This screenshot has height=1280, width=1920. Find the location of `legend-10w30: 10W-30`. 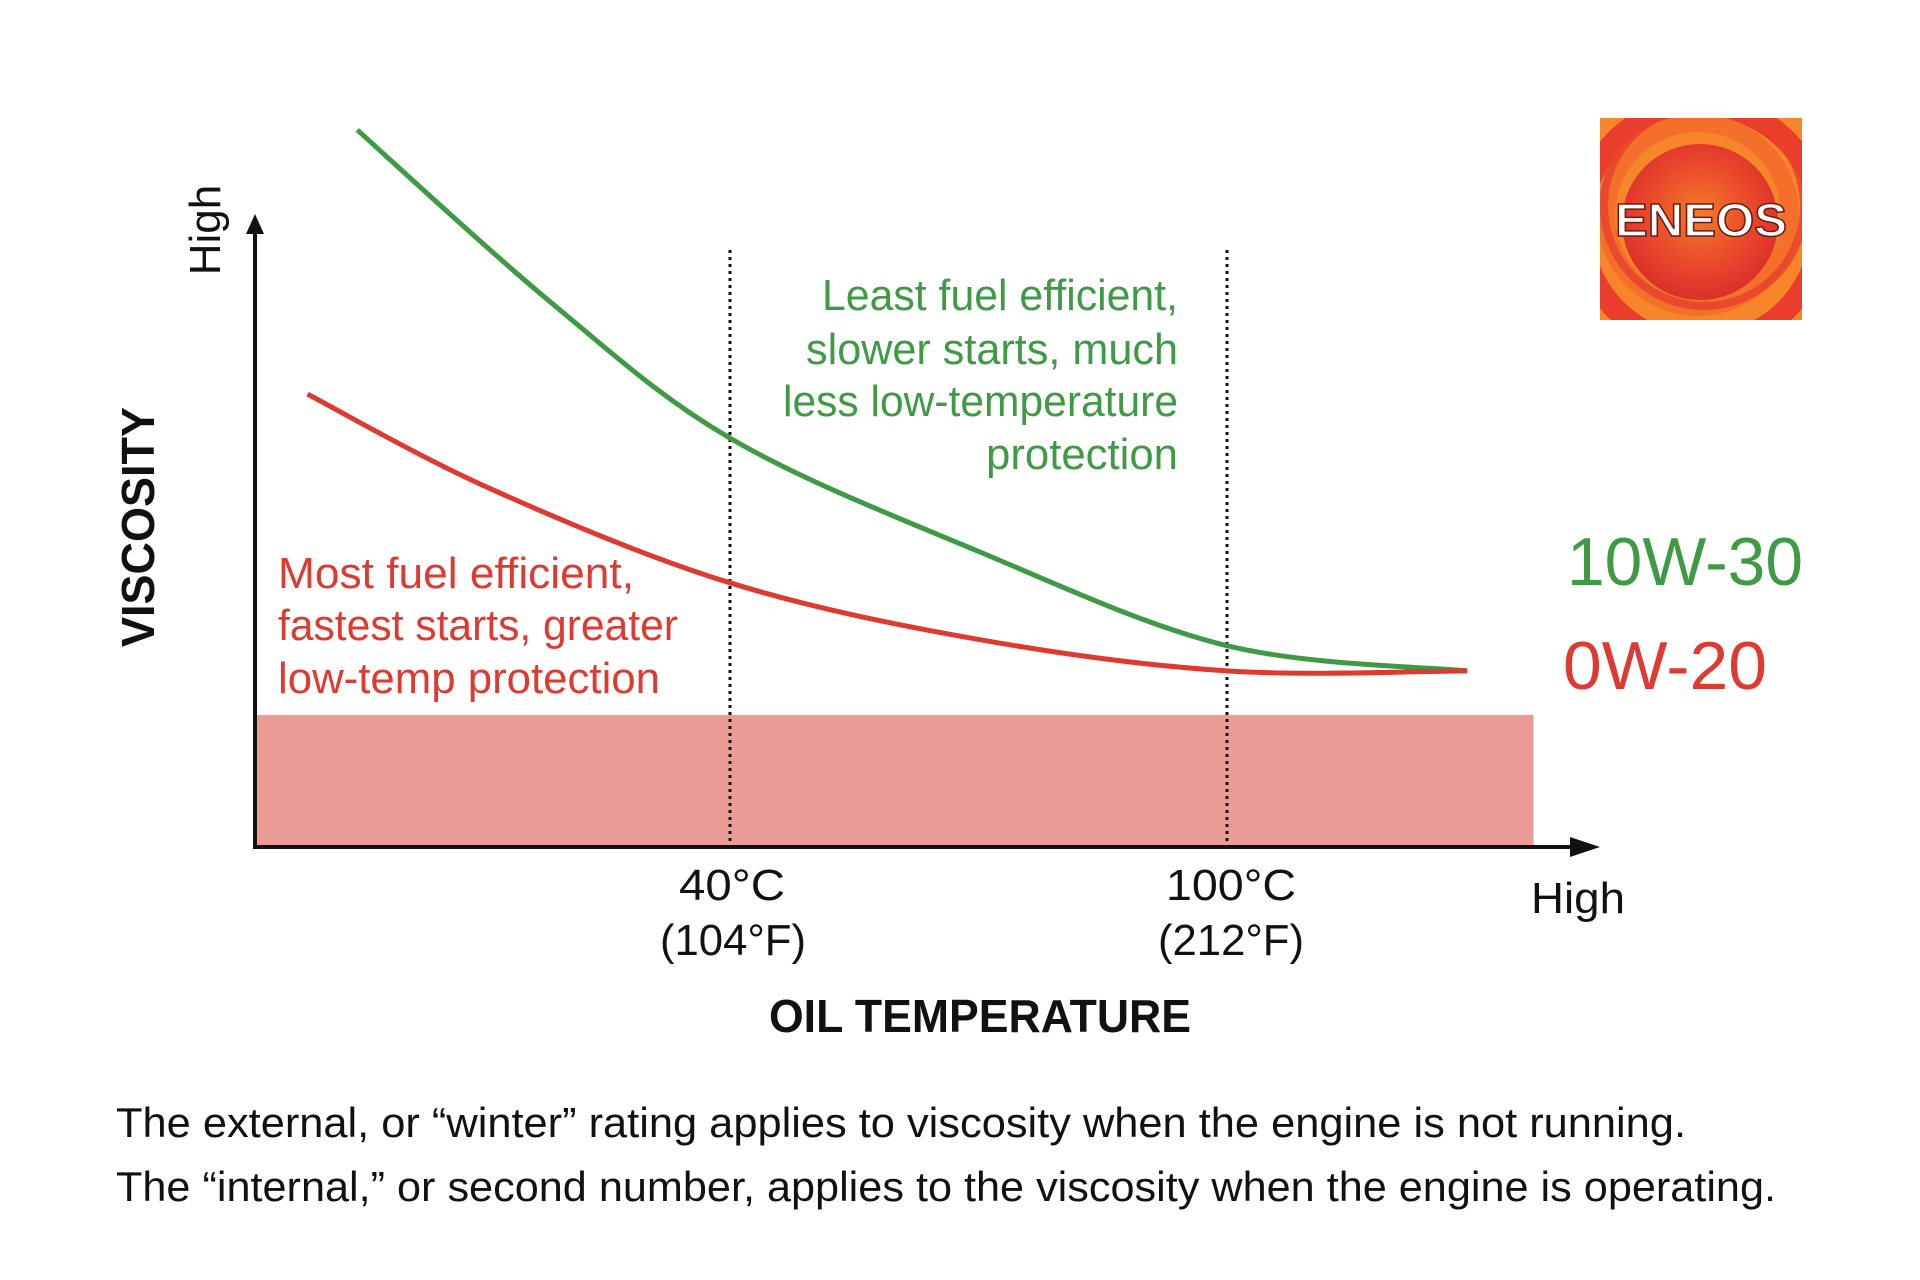

legend-10w30: 10W-30 is located at coordinates (1685, 562).